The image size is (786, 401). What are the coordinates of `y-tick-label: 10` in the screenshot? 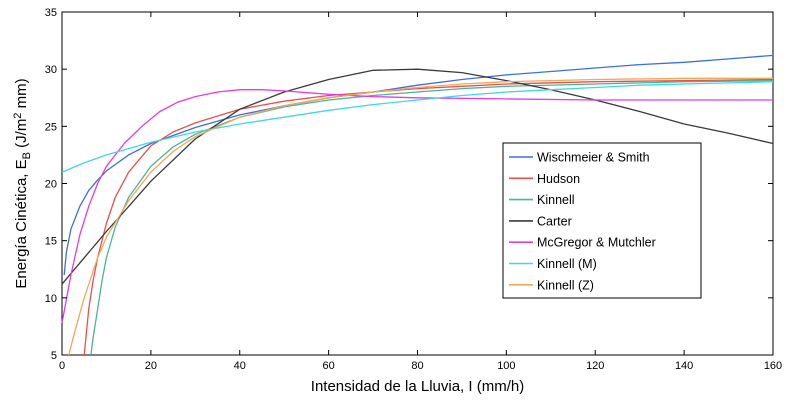 It's located at (51, 299).